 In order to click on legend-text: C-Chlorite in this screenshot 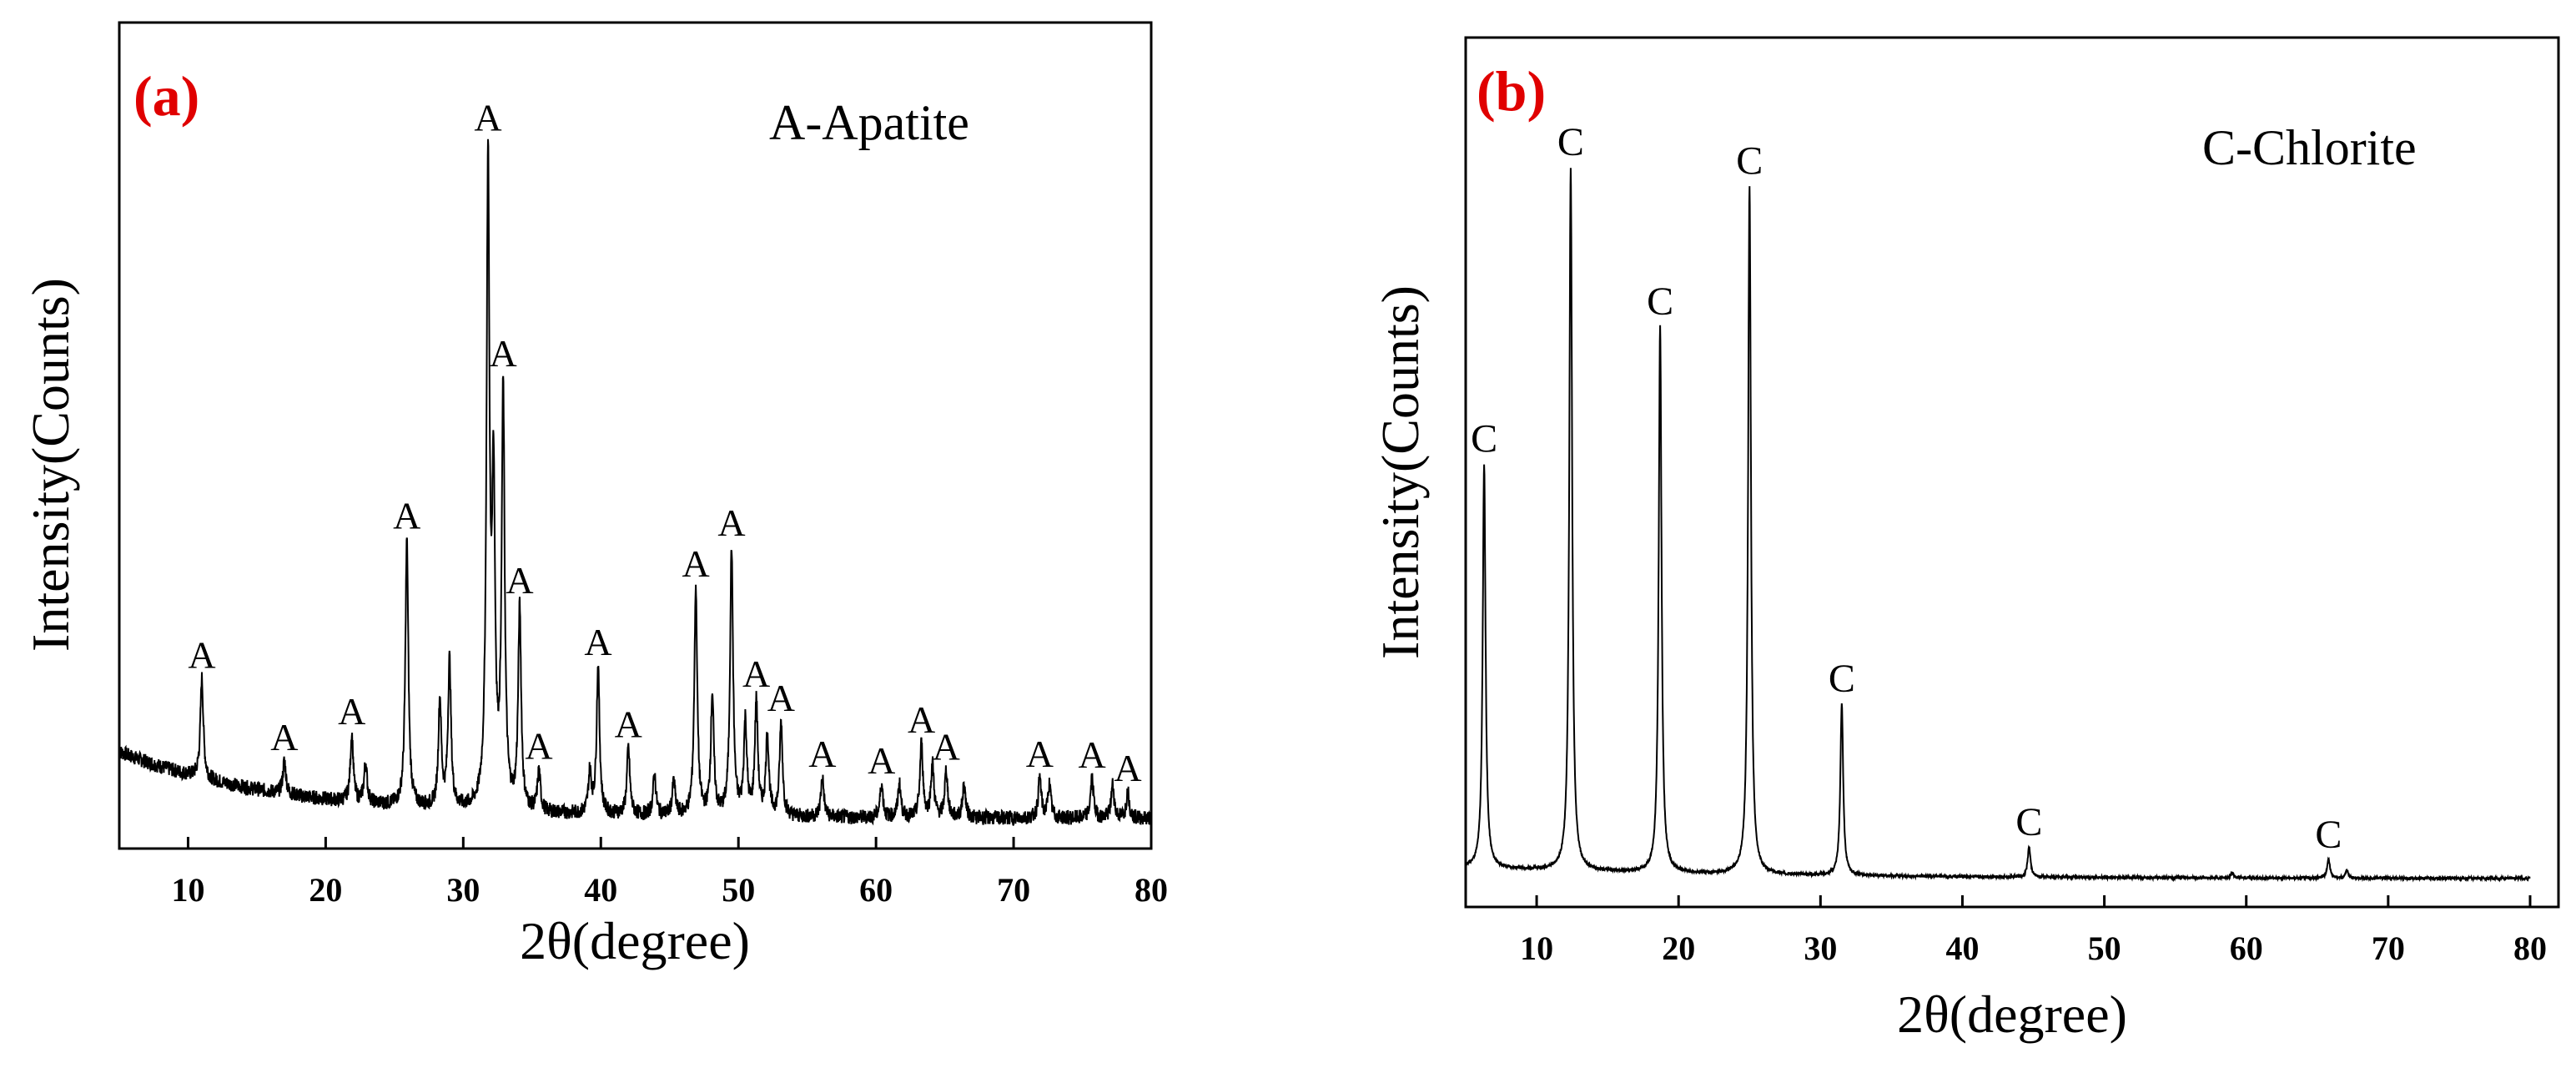, I will do `click(2309, 147)`.